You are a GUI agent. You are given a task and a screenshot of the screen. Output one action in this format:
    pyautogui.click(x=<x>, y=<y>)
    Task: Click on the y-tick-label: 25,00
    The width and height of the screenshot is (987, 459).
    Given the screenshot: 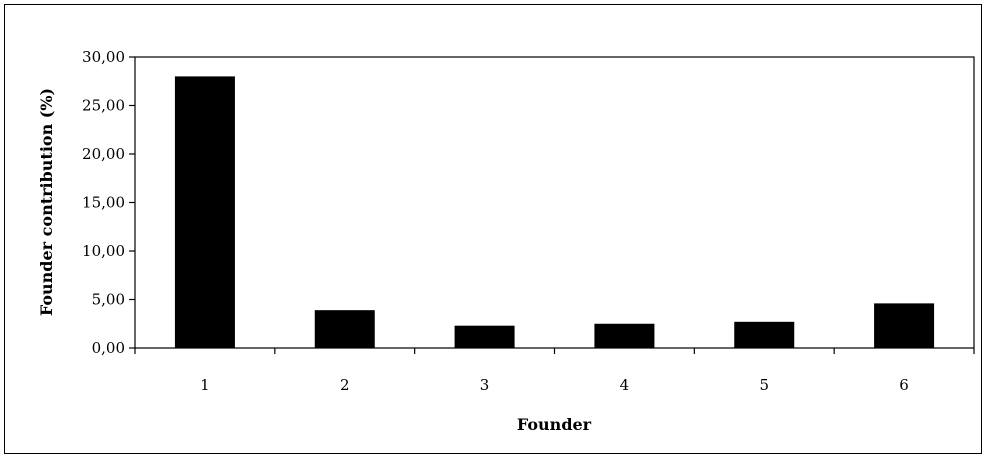 What is the action you would take?
    pyautogui.click(x=103, y=106)
    